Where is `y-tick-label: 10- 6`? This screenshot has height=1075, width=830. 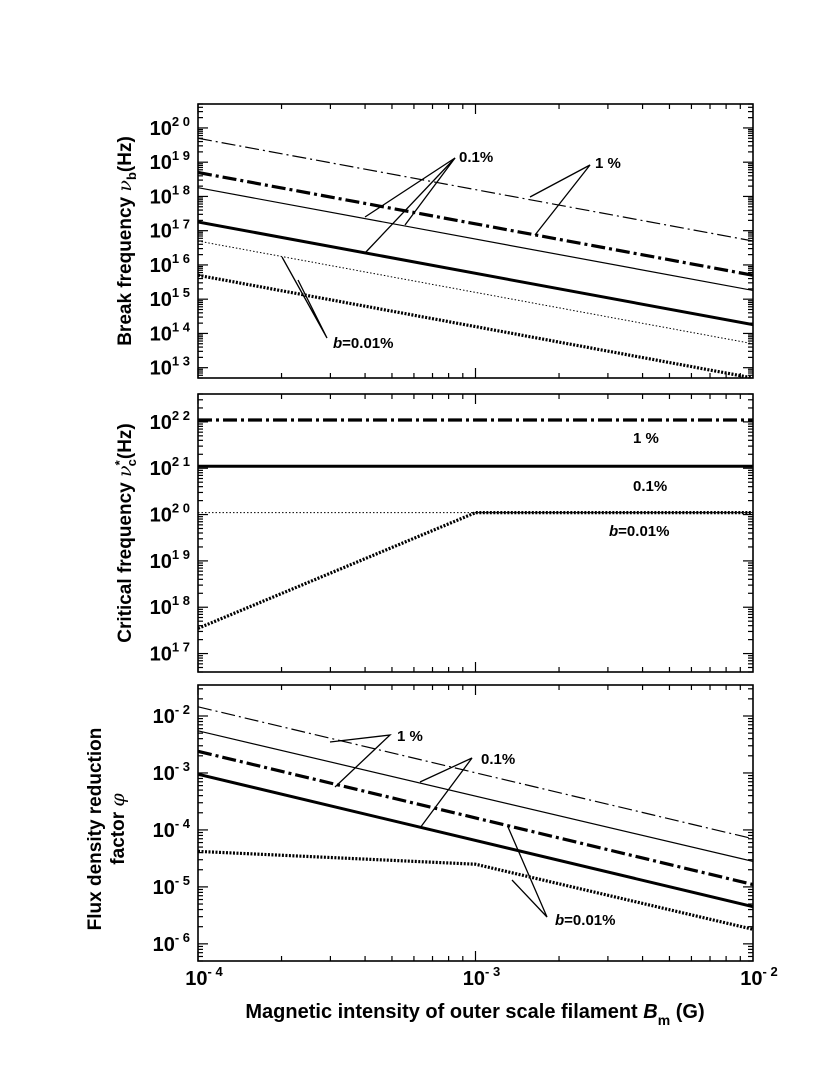
y-tick-label: 10- 6 is located at coordinates (171, 943).